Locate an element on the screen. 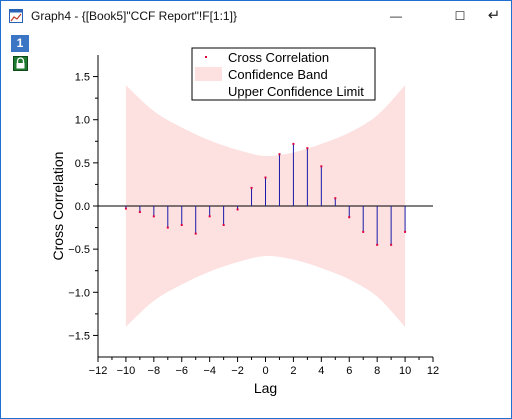 Image resolution: width=512 pixels, height=419 pixels. legend-label: Cross Correlation is located at coordinates (278, 57).